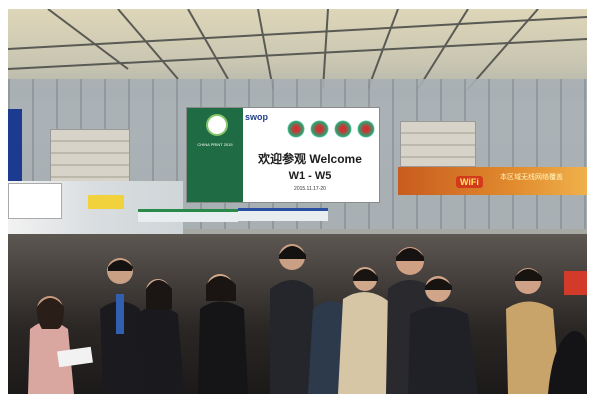 The width and height of the screenshot is (589, 394). Describe the element at coordinates (575, 283) in the screenshot. I see `red-display` at that location.